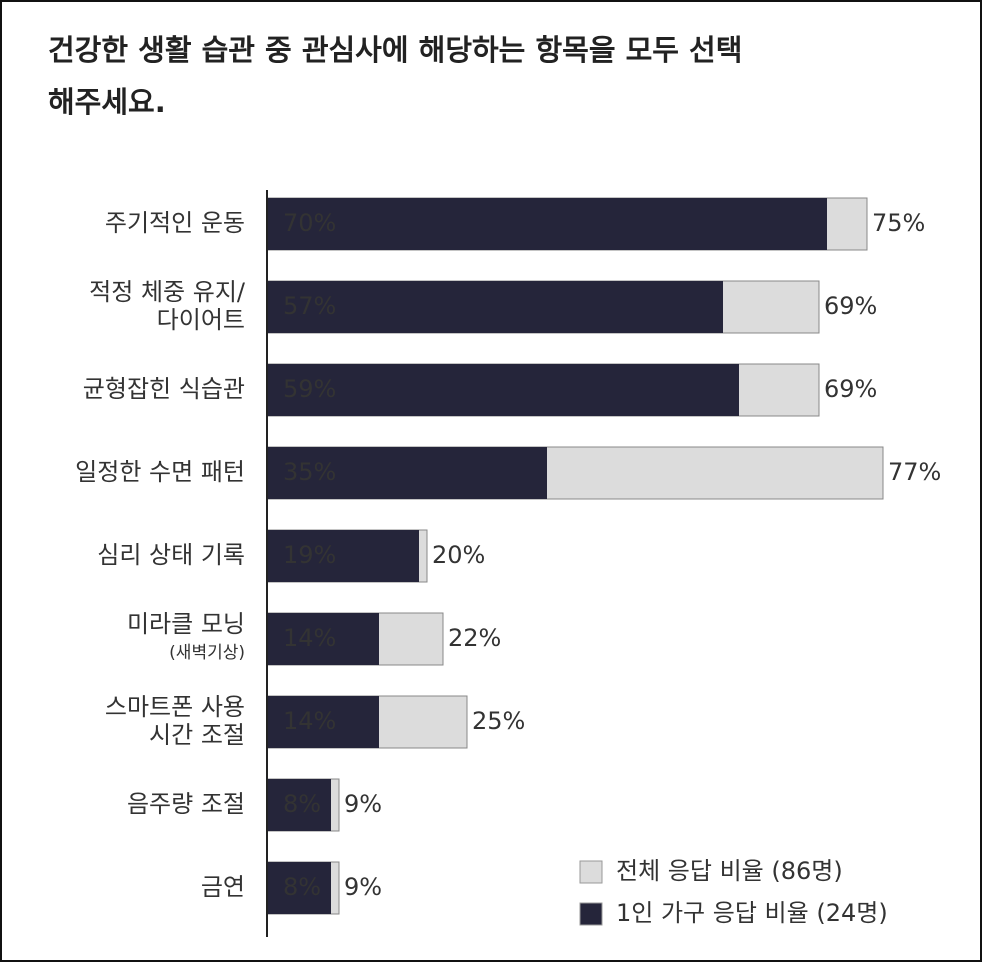  What do you see at coordinates (223, 887) in the screenshot?
I see `category-label: 금연` at bounding box center [223, 887].